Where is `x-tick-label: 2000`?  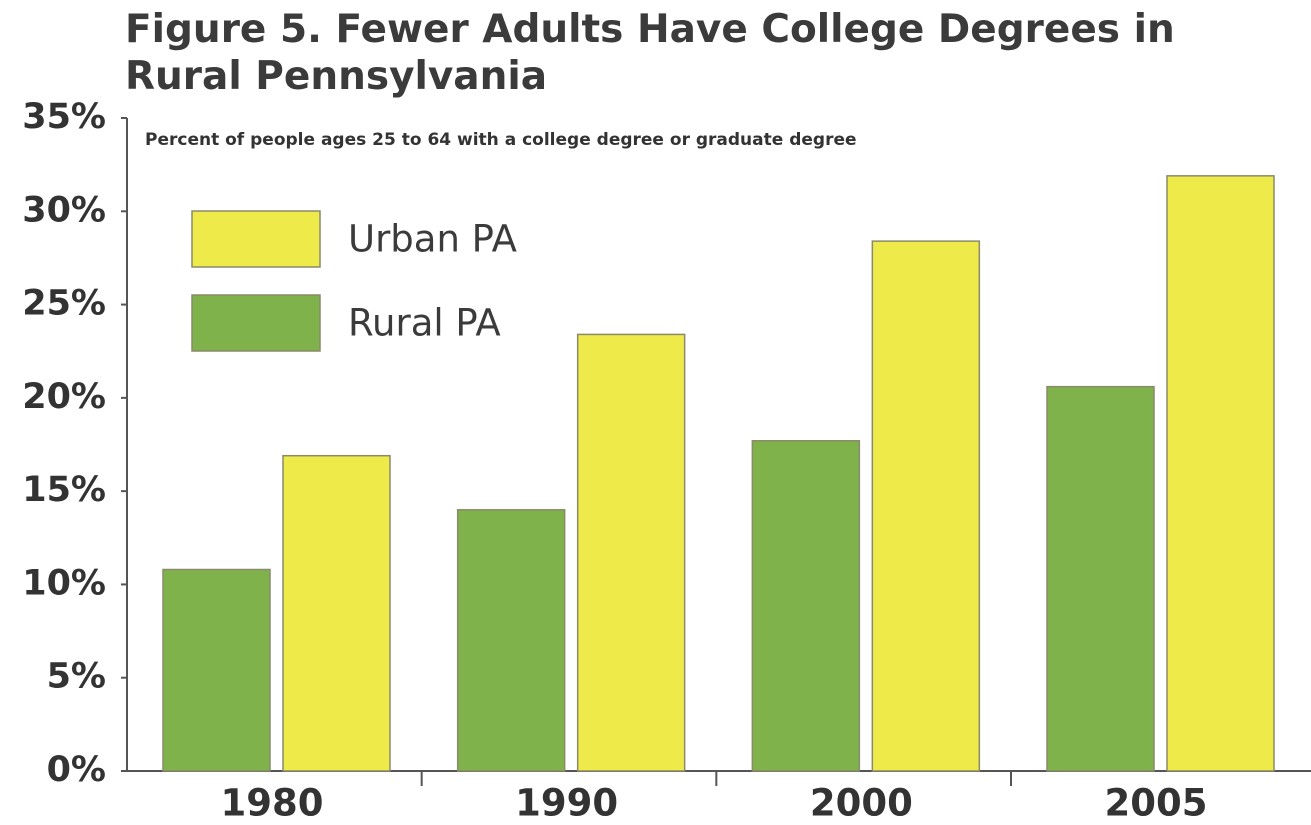
x-tick-label: 2000 is located at coordinates (861, 803).